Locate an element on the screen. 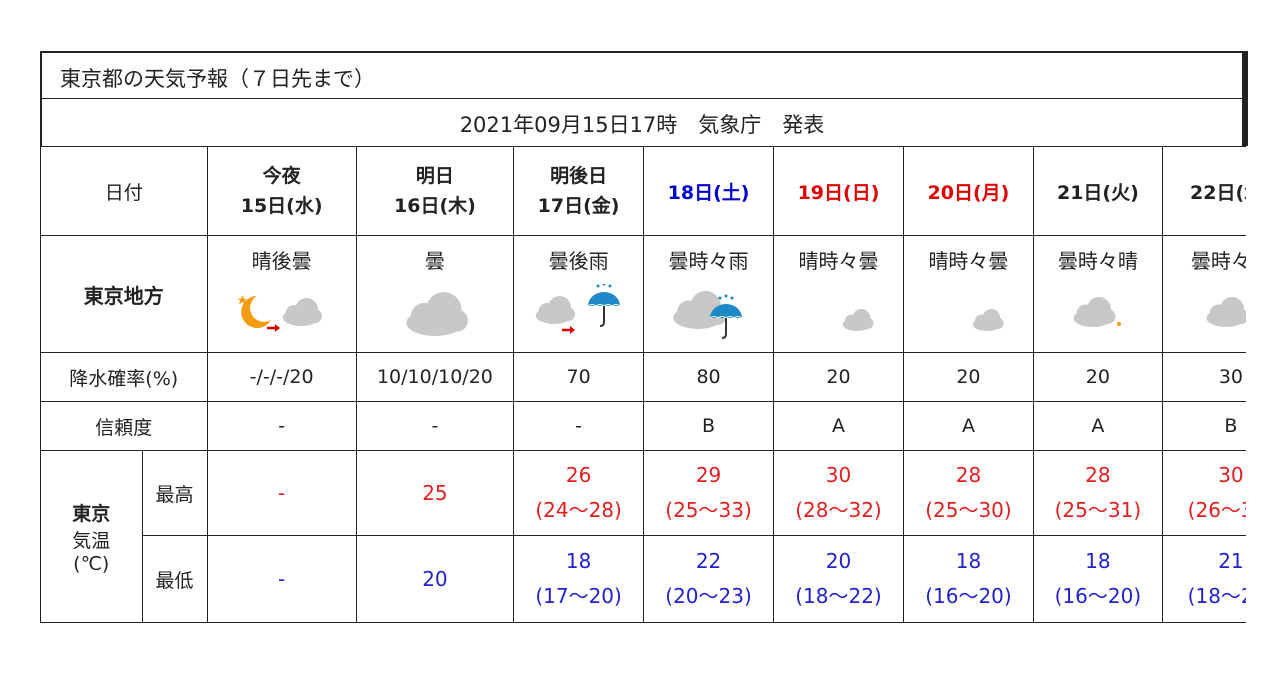 This screenshot has width=1280, height=682. pop-cell: 70 is located at coordinates (579, 377).